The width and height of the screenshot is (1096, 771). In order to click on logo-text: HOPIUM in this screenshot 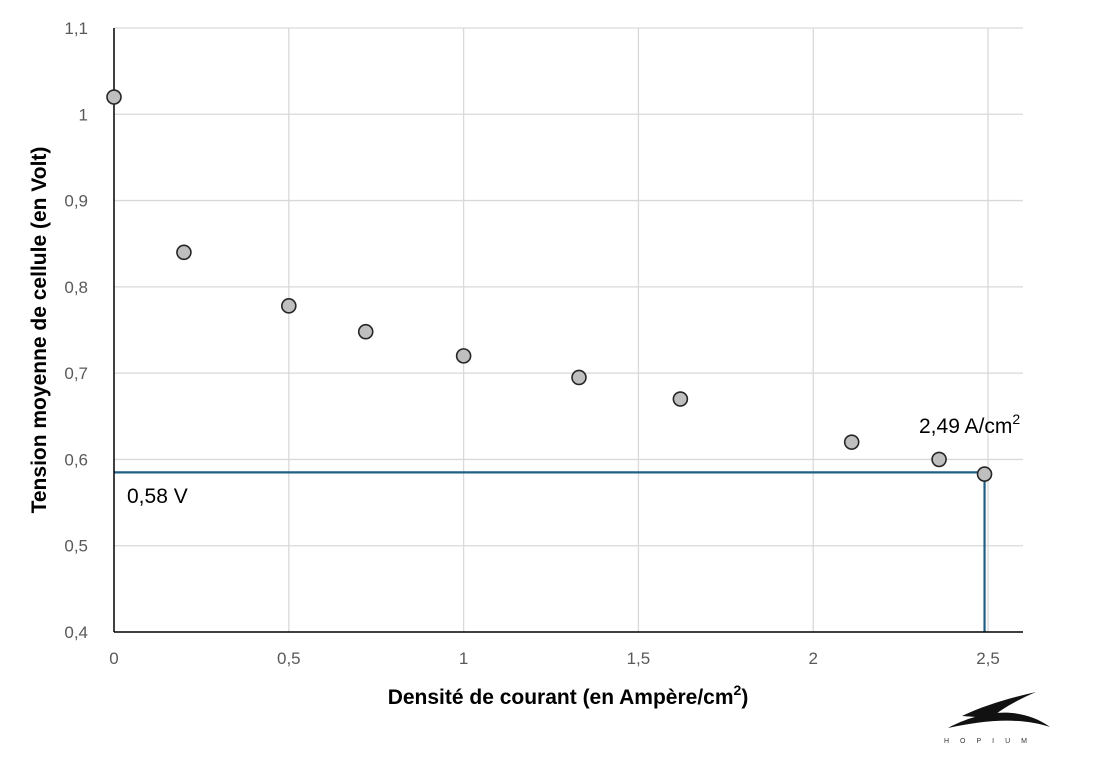, I will do `click(991, 741)`.